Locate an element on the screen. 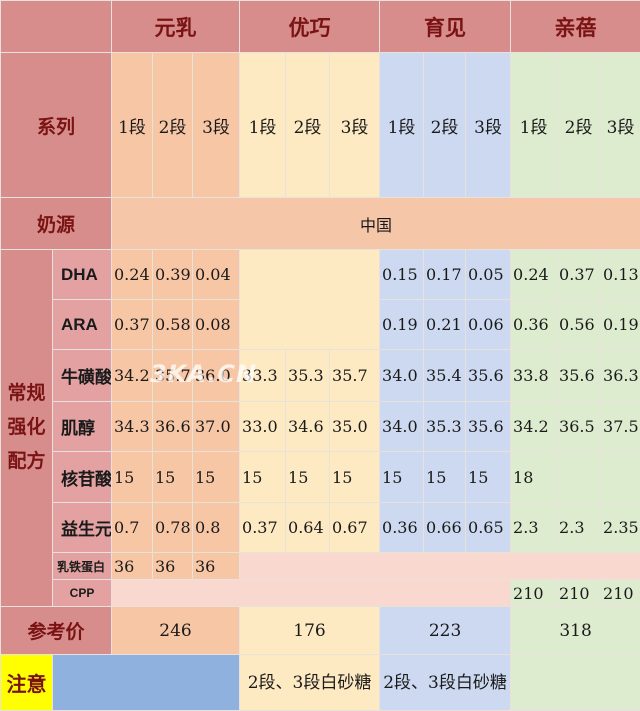 This screenshot has height=711, width=640. milk-source-label: 奶源 is located at coordinates (56, 224).